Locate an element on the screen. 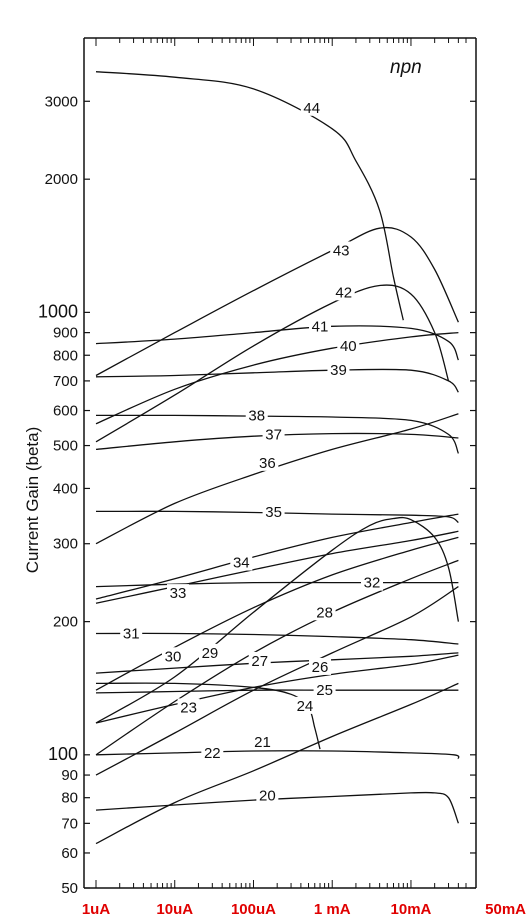 This screenshot has width=531, height=922. x-tick-label: 1uA is located at coordinates (96, 909).